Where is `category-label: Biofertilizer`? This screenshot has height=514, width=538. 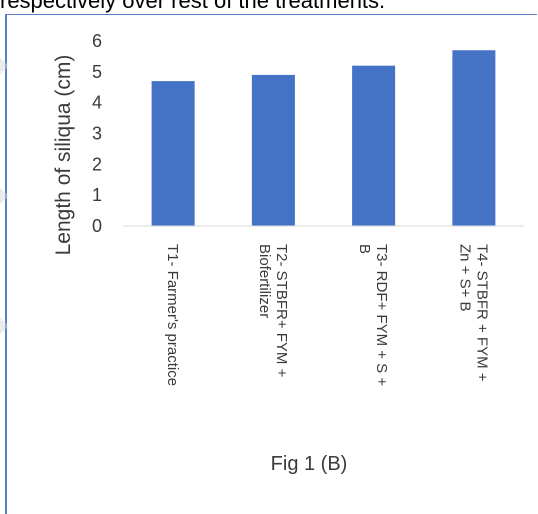 category-label: Biofertilizer is located at coordinates (264, 281).